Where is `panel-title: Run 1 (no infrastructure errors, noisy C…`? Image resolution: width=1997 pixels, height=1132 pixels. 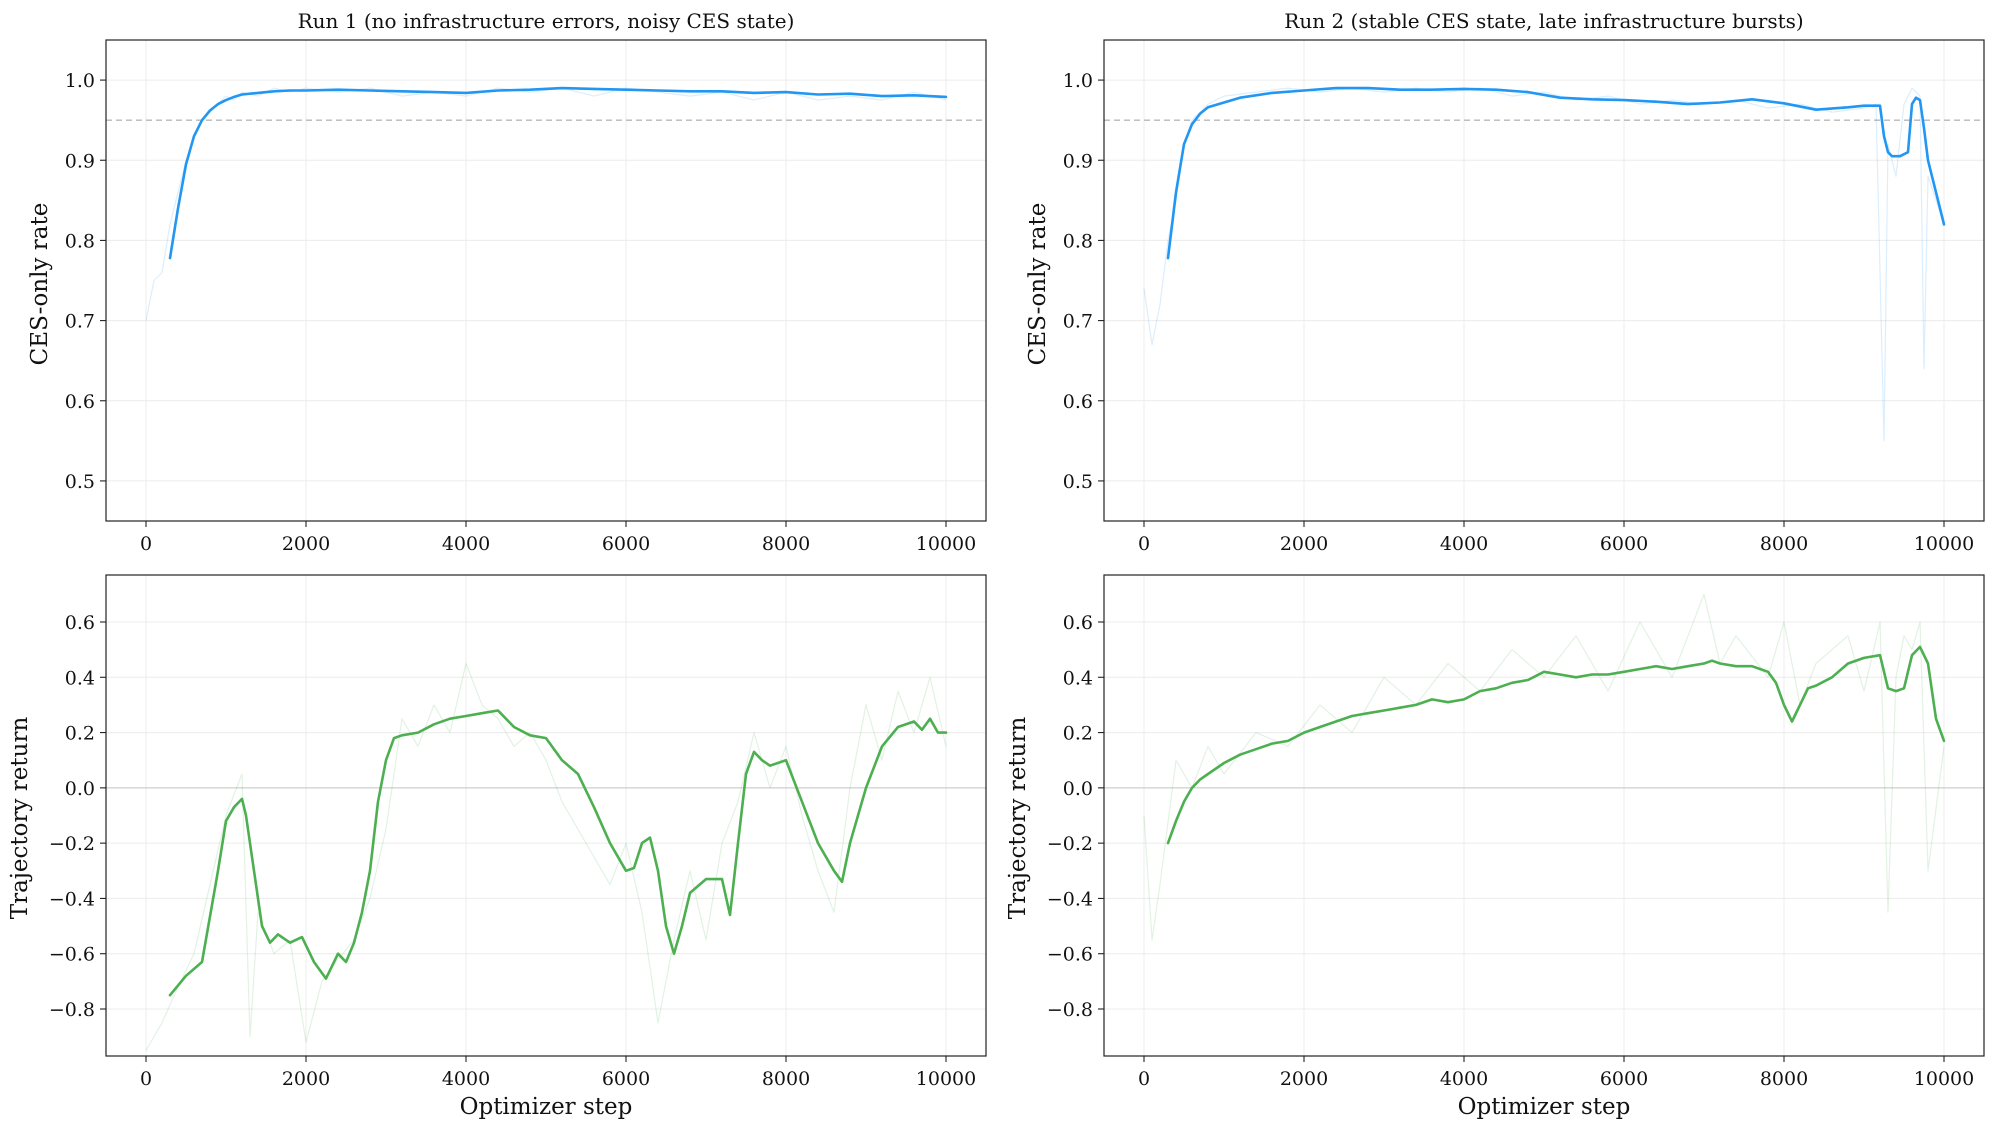
panel-title: Run 1 (no infrastructure errors, noisy C… is located at coordinates (546, 21).